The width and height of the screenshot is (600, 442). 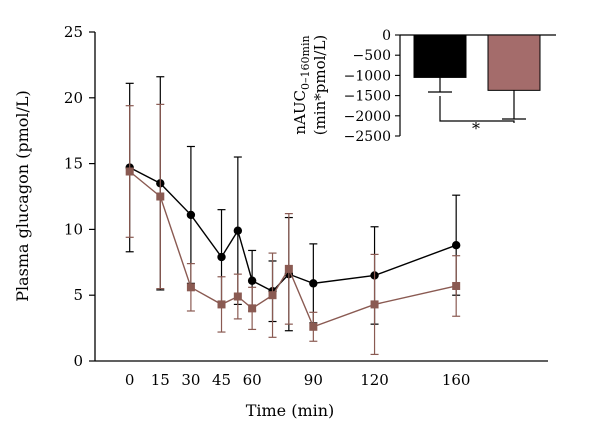 I want to click on y-tick-label: 15, so click(x=73, y=164).